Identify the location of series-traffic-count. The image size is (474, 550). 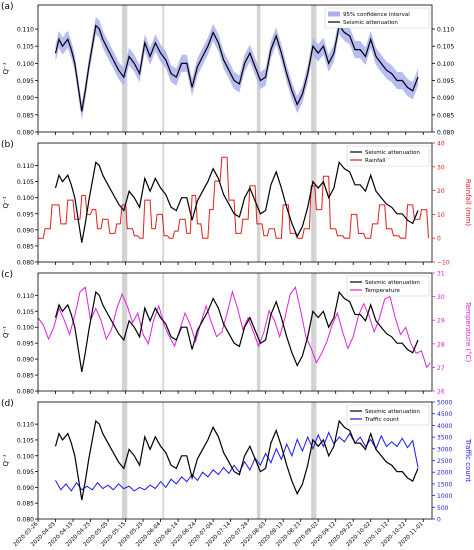
(237, 461).